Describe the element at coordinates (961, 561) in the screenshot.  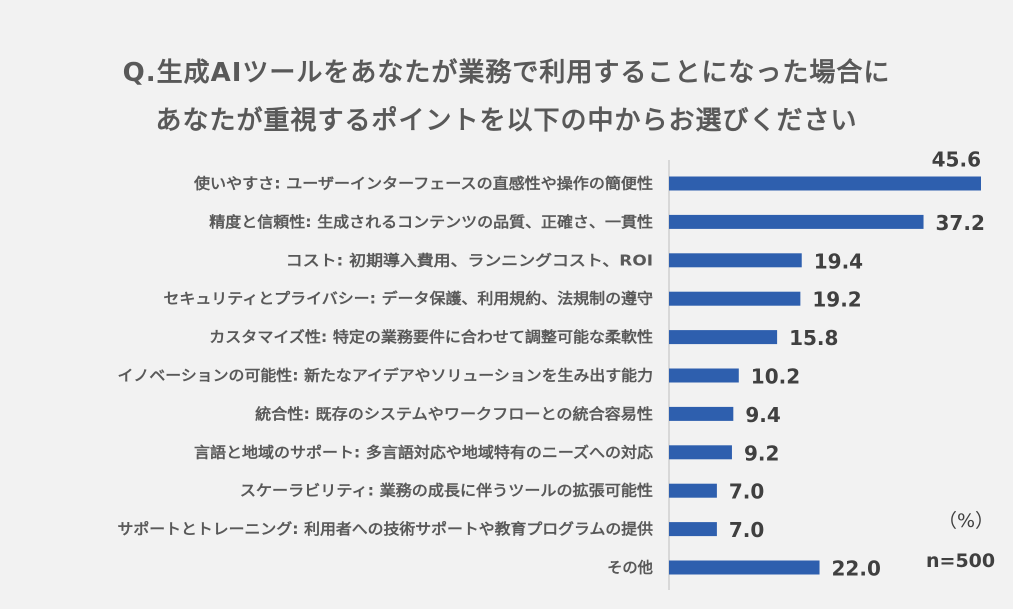
I see `sample-size-label: n=500` at that location.